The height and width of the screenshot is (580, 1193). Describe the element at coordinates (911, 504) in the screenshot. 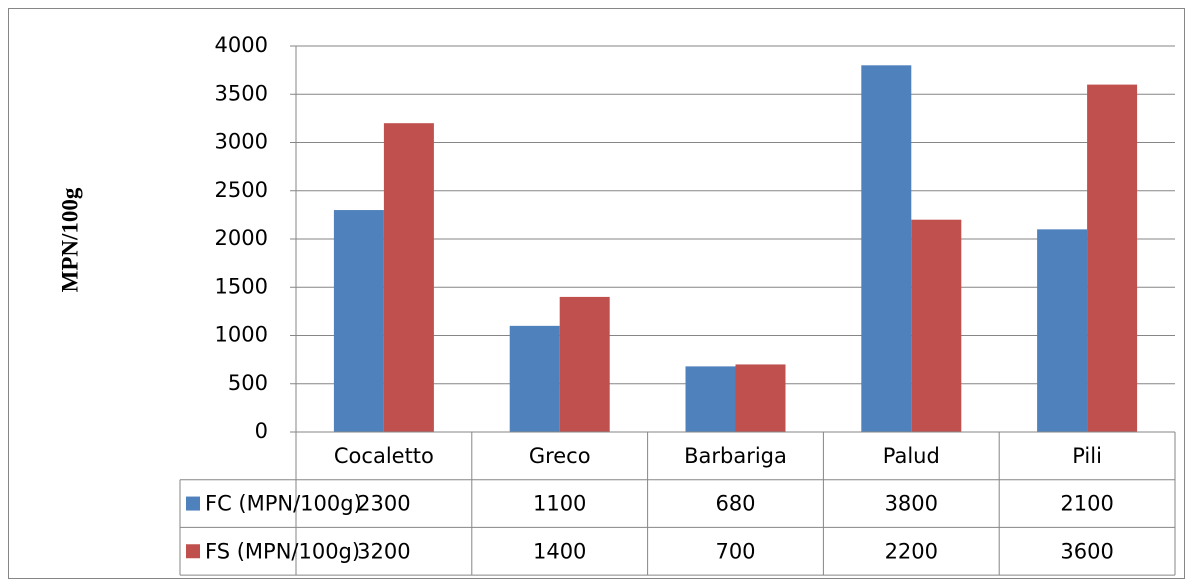

I see `table-value: 3800` at that location.